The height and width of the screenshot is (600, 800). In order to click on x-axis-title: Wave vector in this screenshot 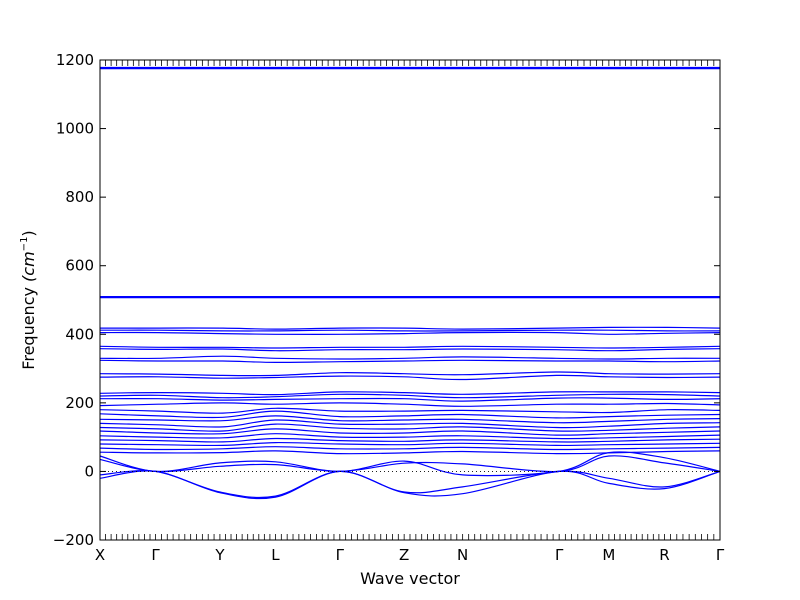, I will do `click(410, 578)`.